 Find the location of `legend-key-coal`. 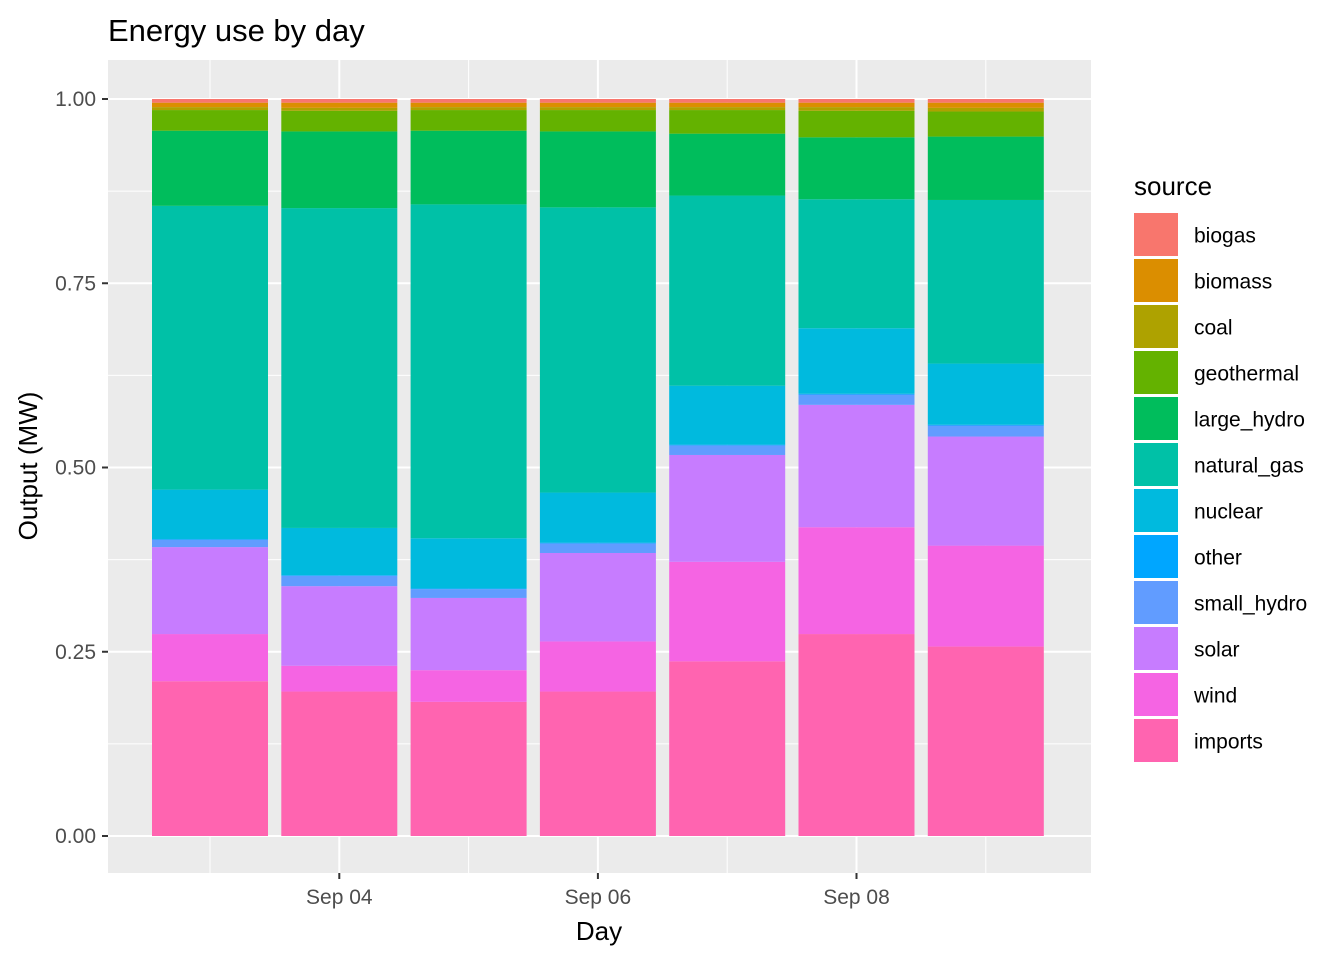

legend-key-coal is located at coordinates (1156, 326).